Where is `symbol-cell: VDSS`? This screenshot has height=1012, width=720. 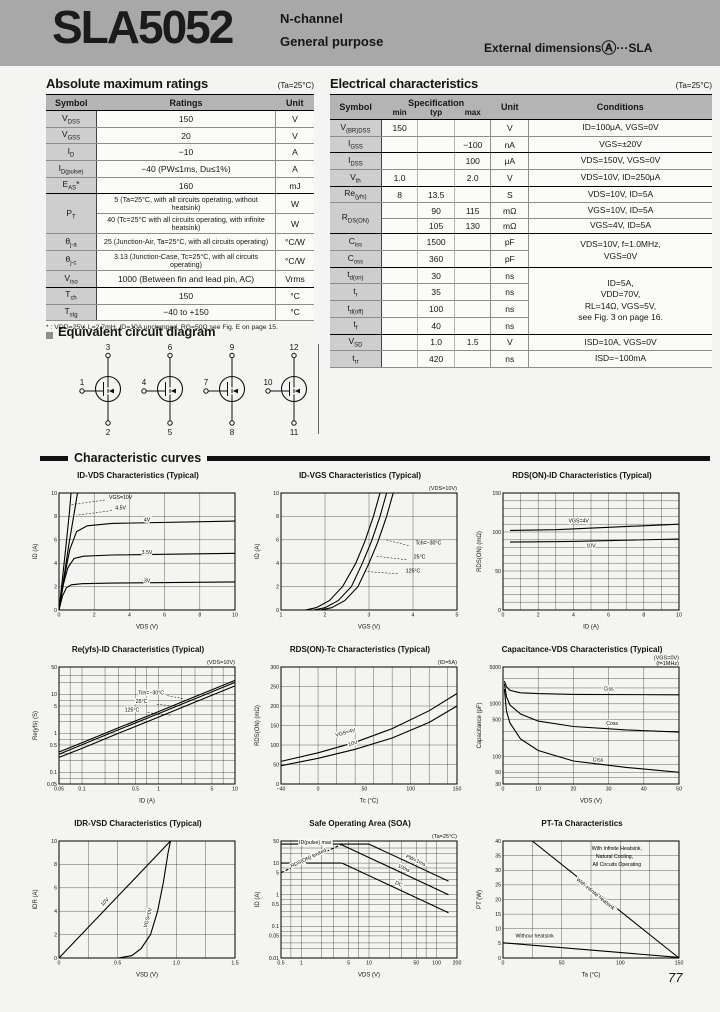
symbol-cell: VDSS is located at coordinates (71, 119).